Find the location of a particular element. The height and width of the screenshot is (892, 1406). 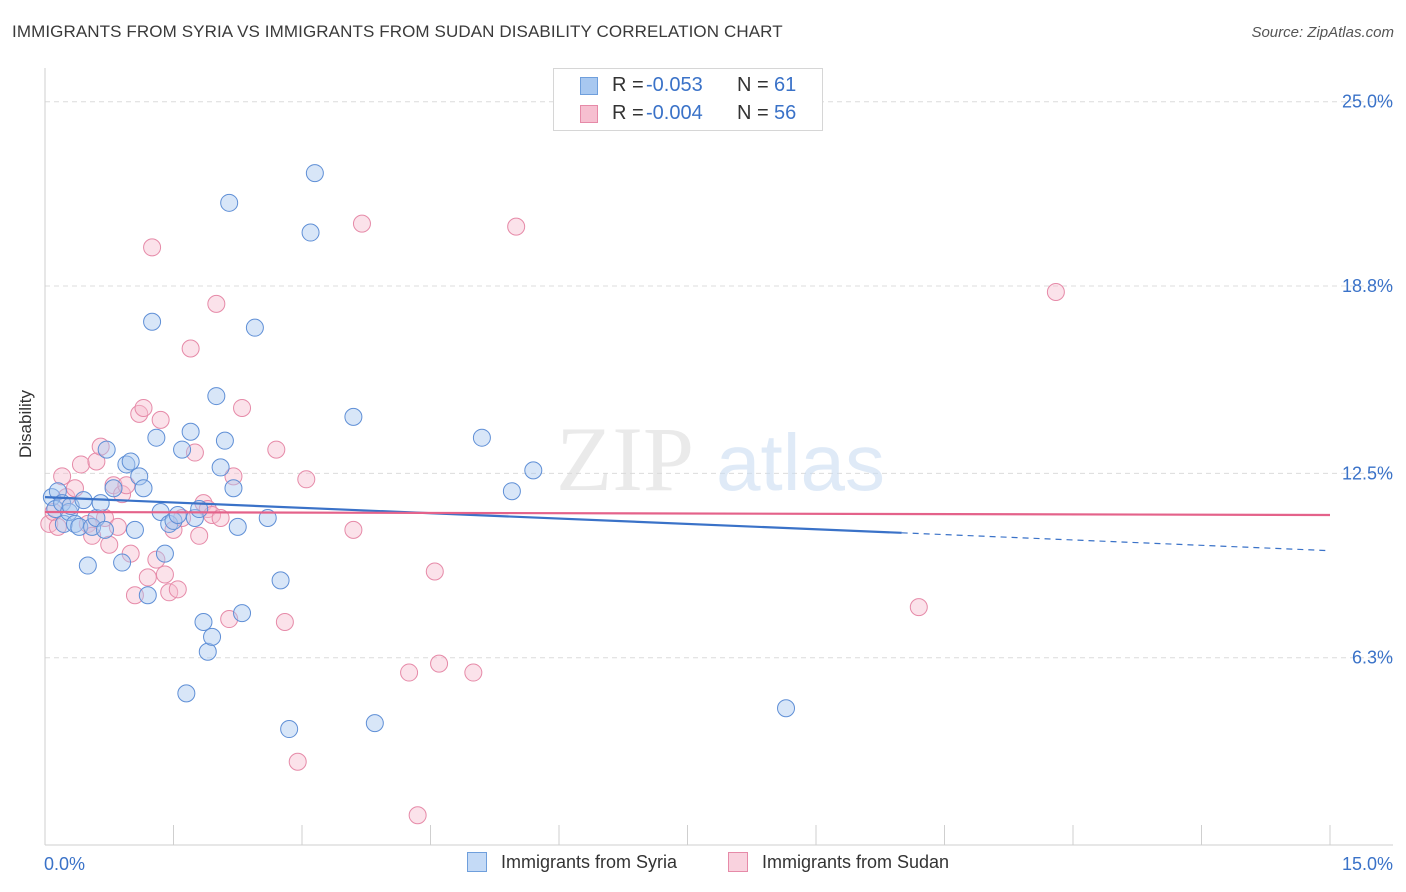

n-value: 56 is located at coordinates (785, 113).